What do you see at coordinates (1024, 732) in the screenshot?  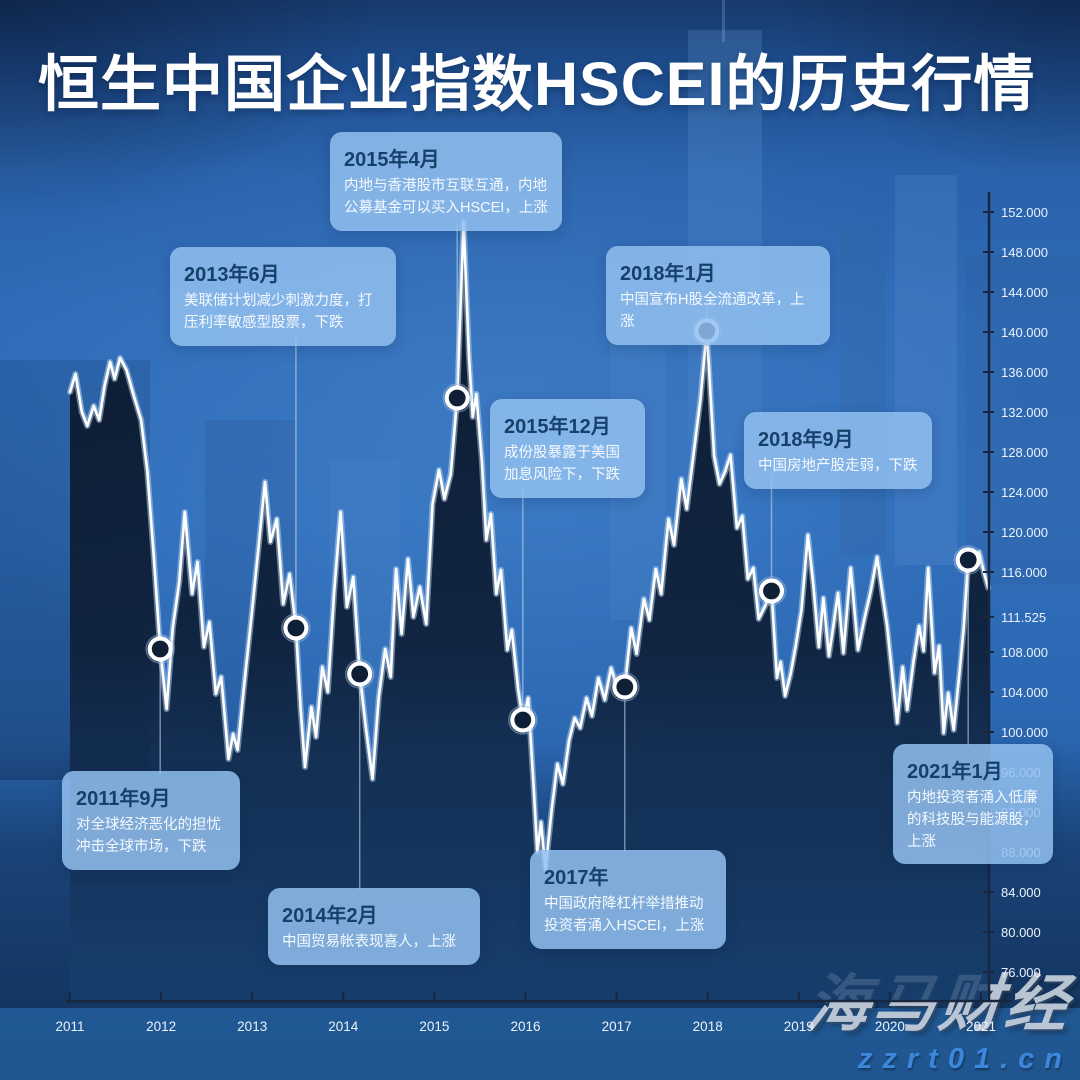 I see `y-tick-label: 100.000` at bounding box center [1024, 732].